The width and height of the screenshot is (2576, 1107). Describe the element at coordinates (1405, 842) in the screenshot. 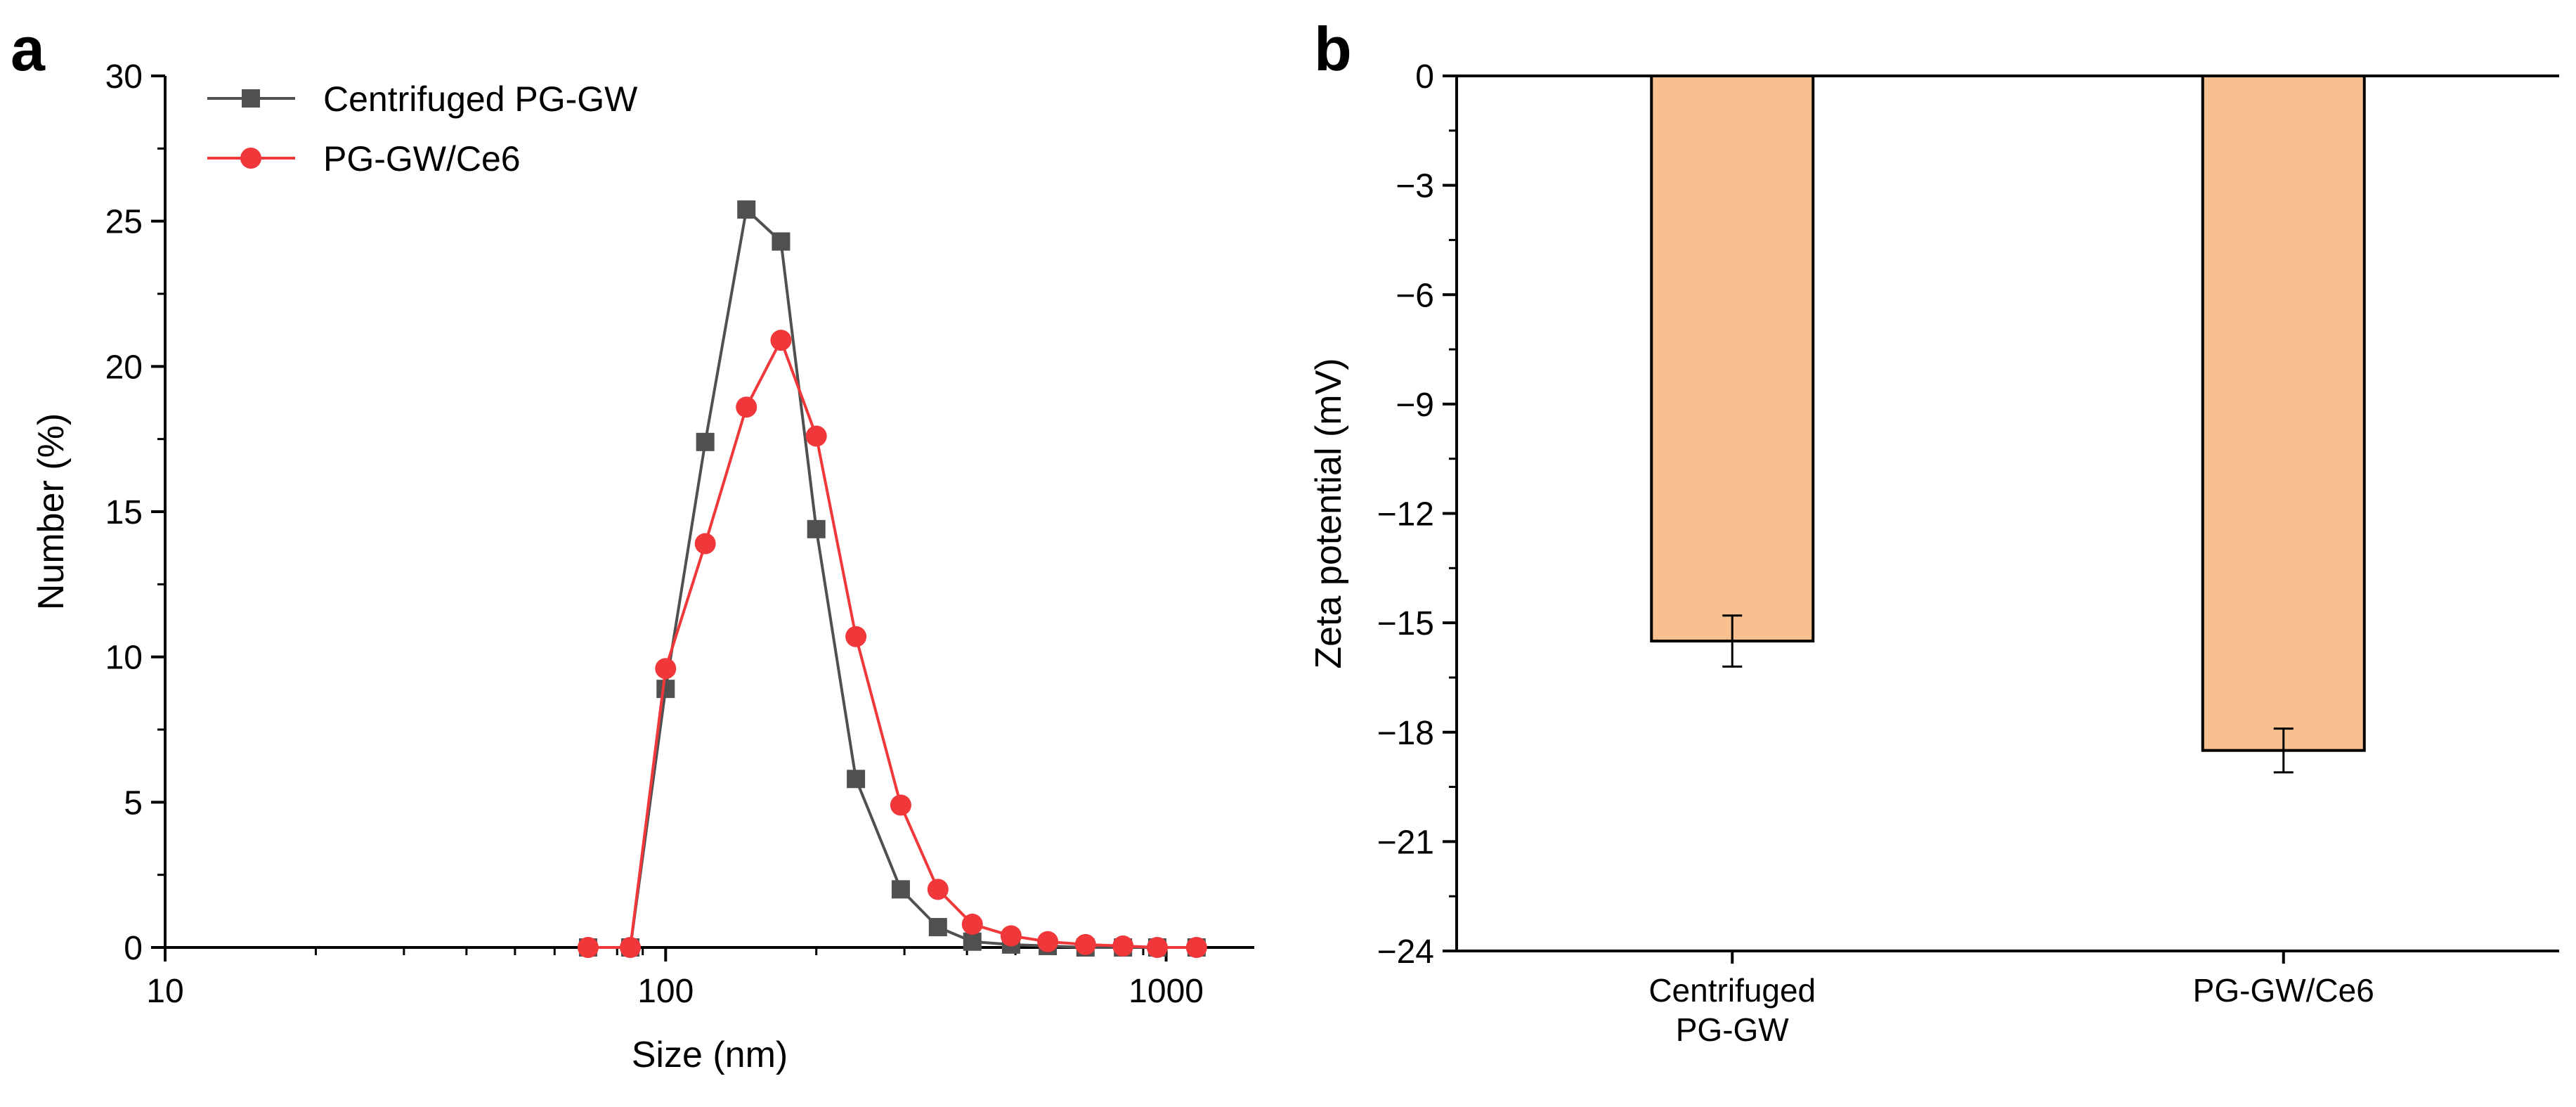

I see `panel-b-y-tick-label: −21` at that location.